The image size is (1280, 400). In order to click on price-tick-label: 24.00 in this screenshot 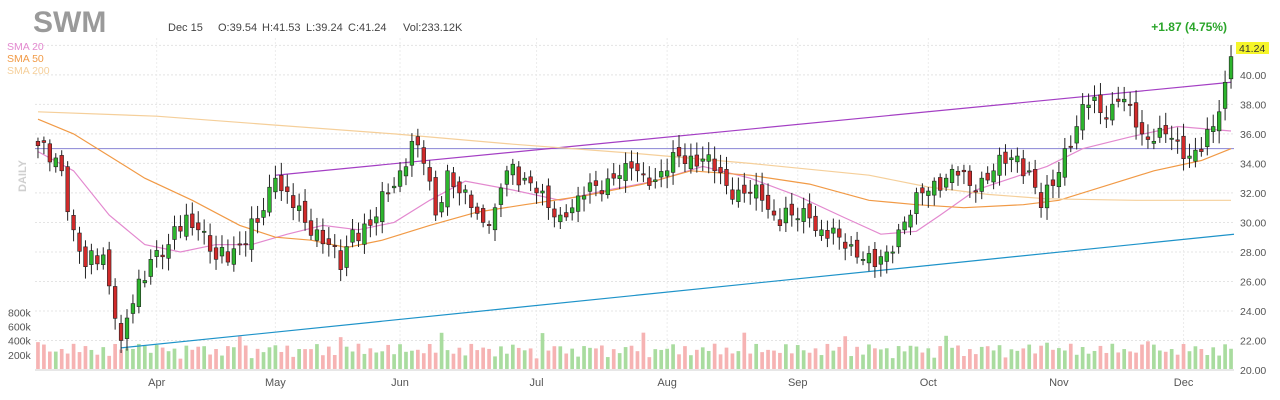, I will do `click(1253, 312)`.